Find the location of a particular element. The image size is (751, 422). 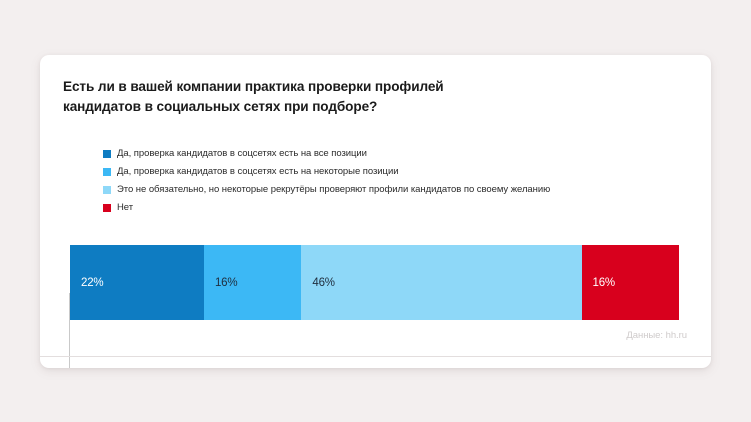

chart-axis-line is located at coordinates (69, 330).